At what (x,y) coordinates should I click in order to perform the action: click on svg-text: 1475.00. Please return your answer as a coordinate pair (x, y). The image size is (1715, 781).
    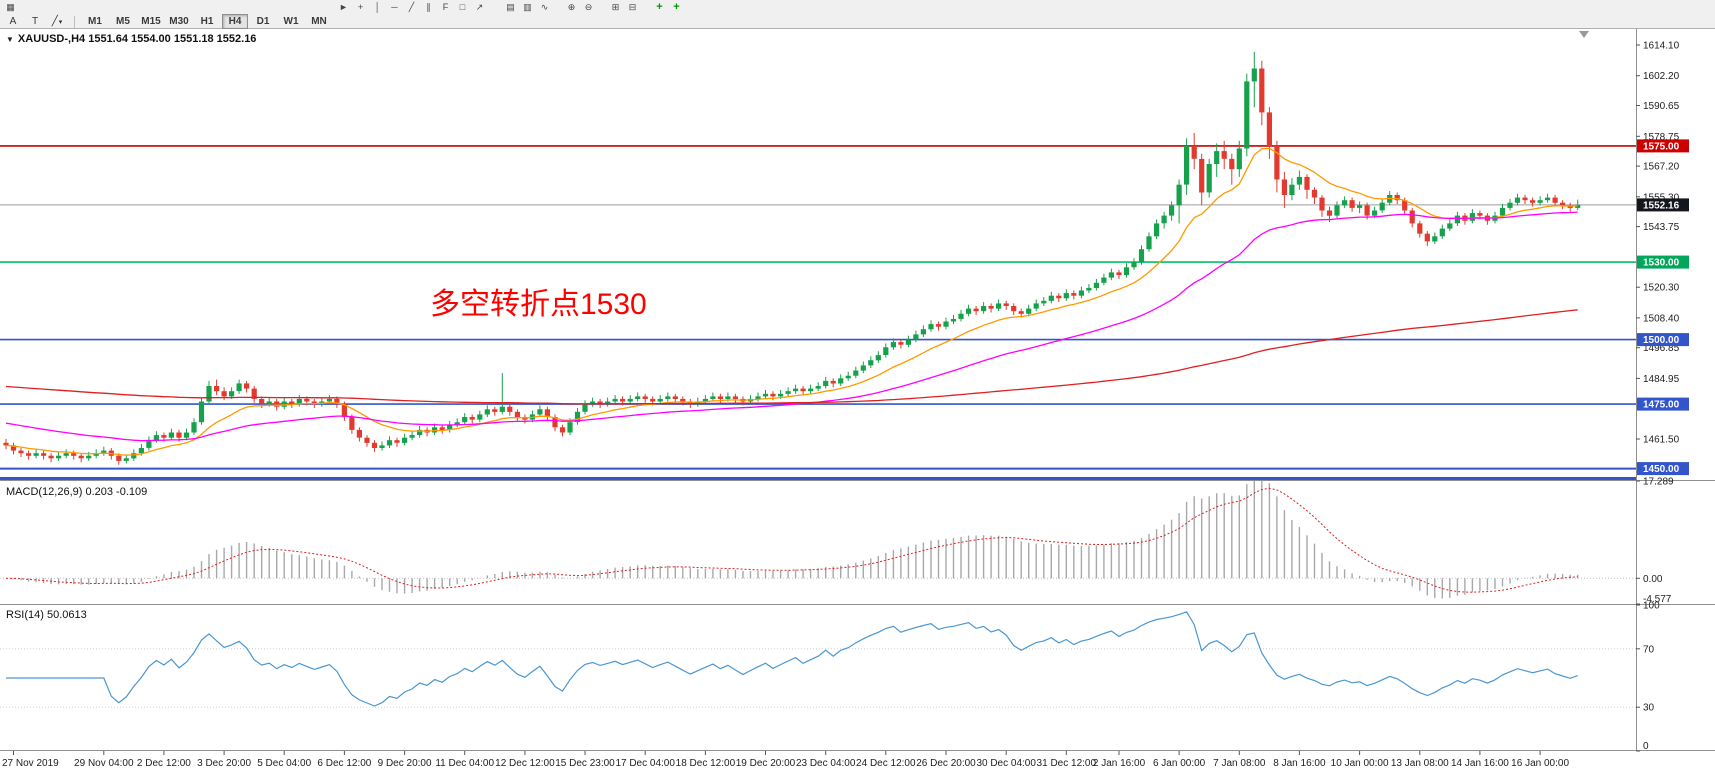
    Looking at the image, I should click on (1661, 405).